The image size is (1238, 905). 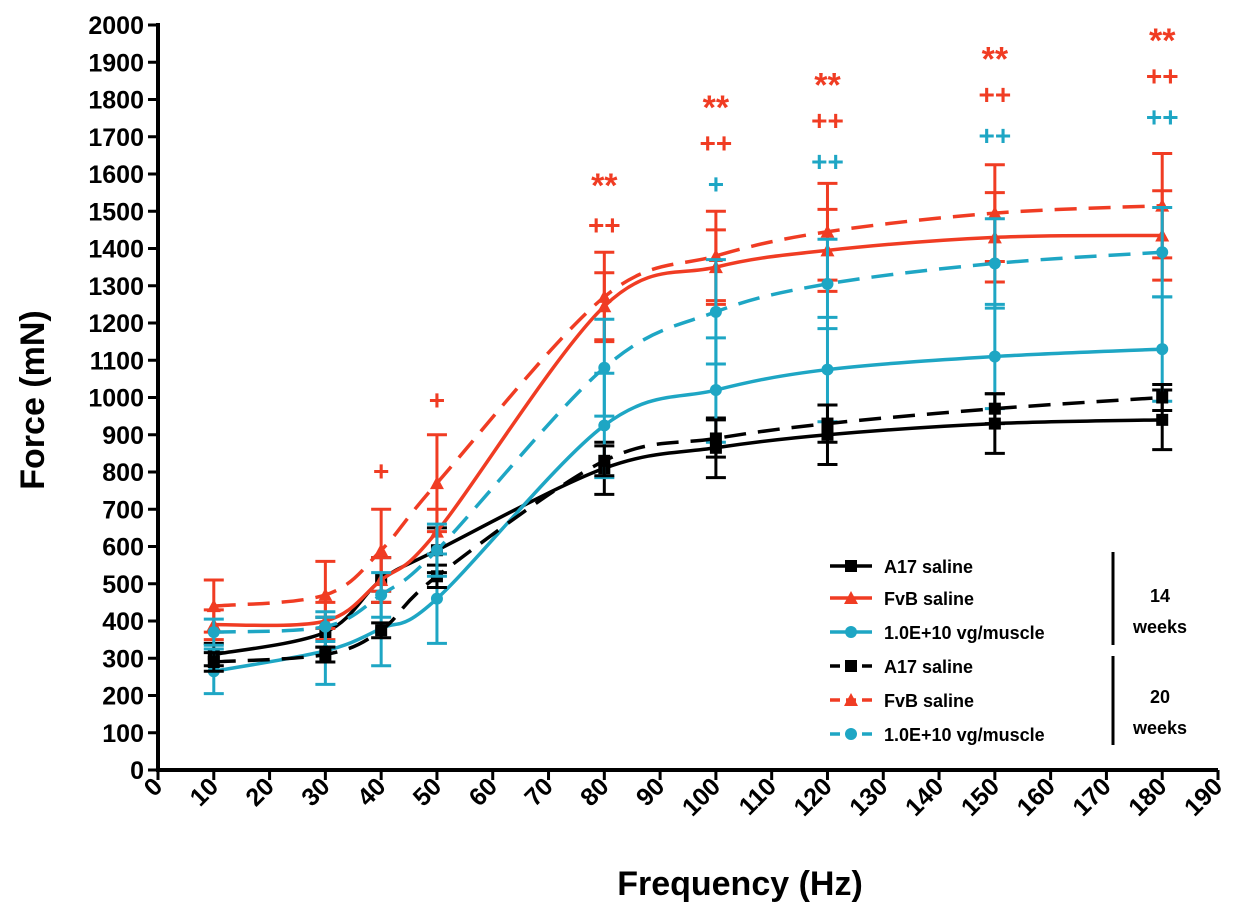 I want to click on y-tick-label: 1000, so click(x=116, y=399).